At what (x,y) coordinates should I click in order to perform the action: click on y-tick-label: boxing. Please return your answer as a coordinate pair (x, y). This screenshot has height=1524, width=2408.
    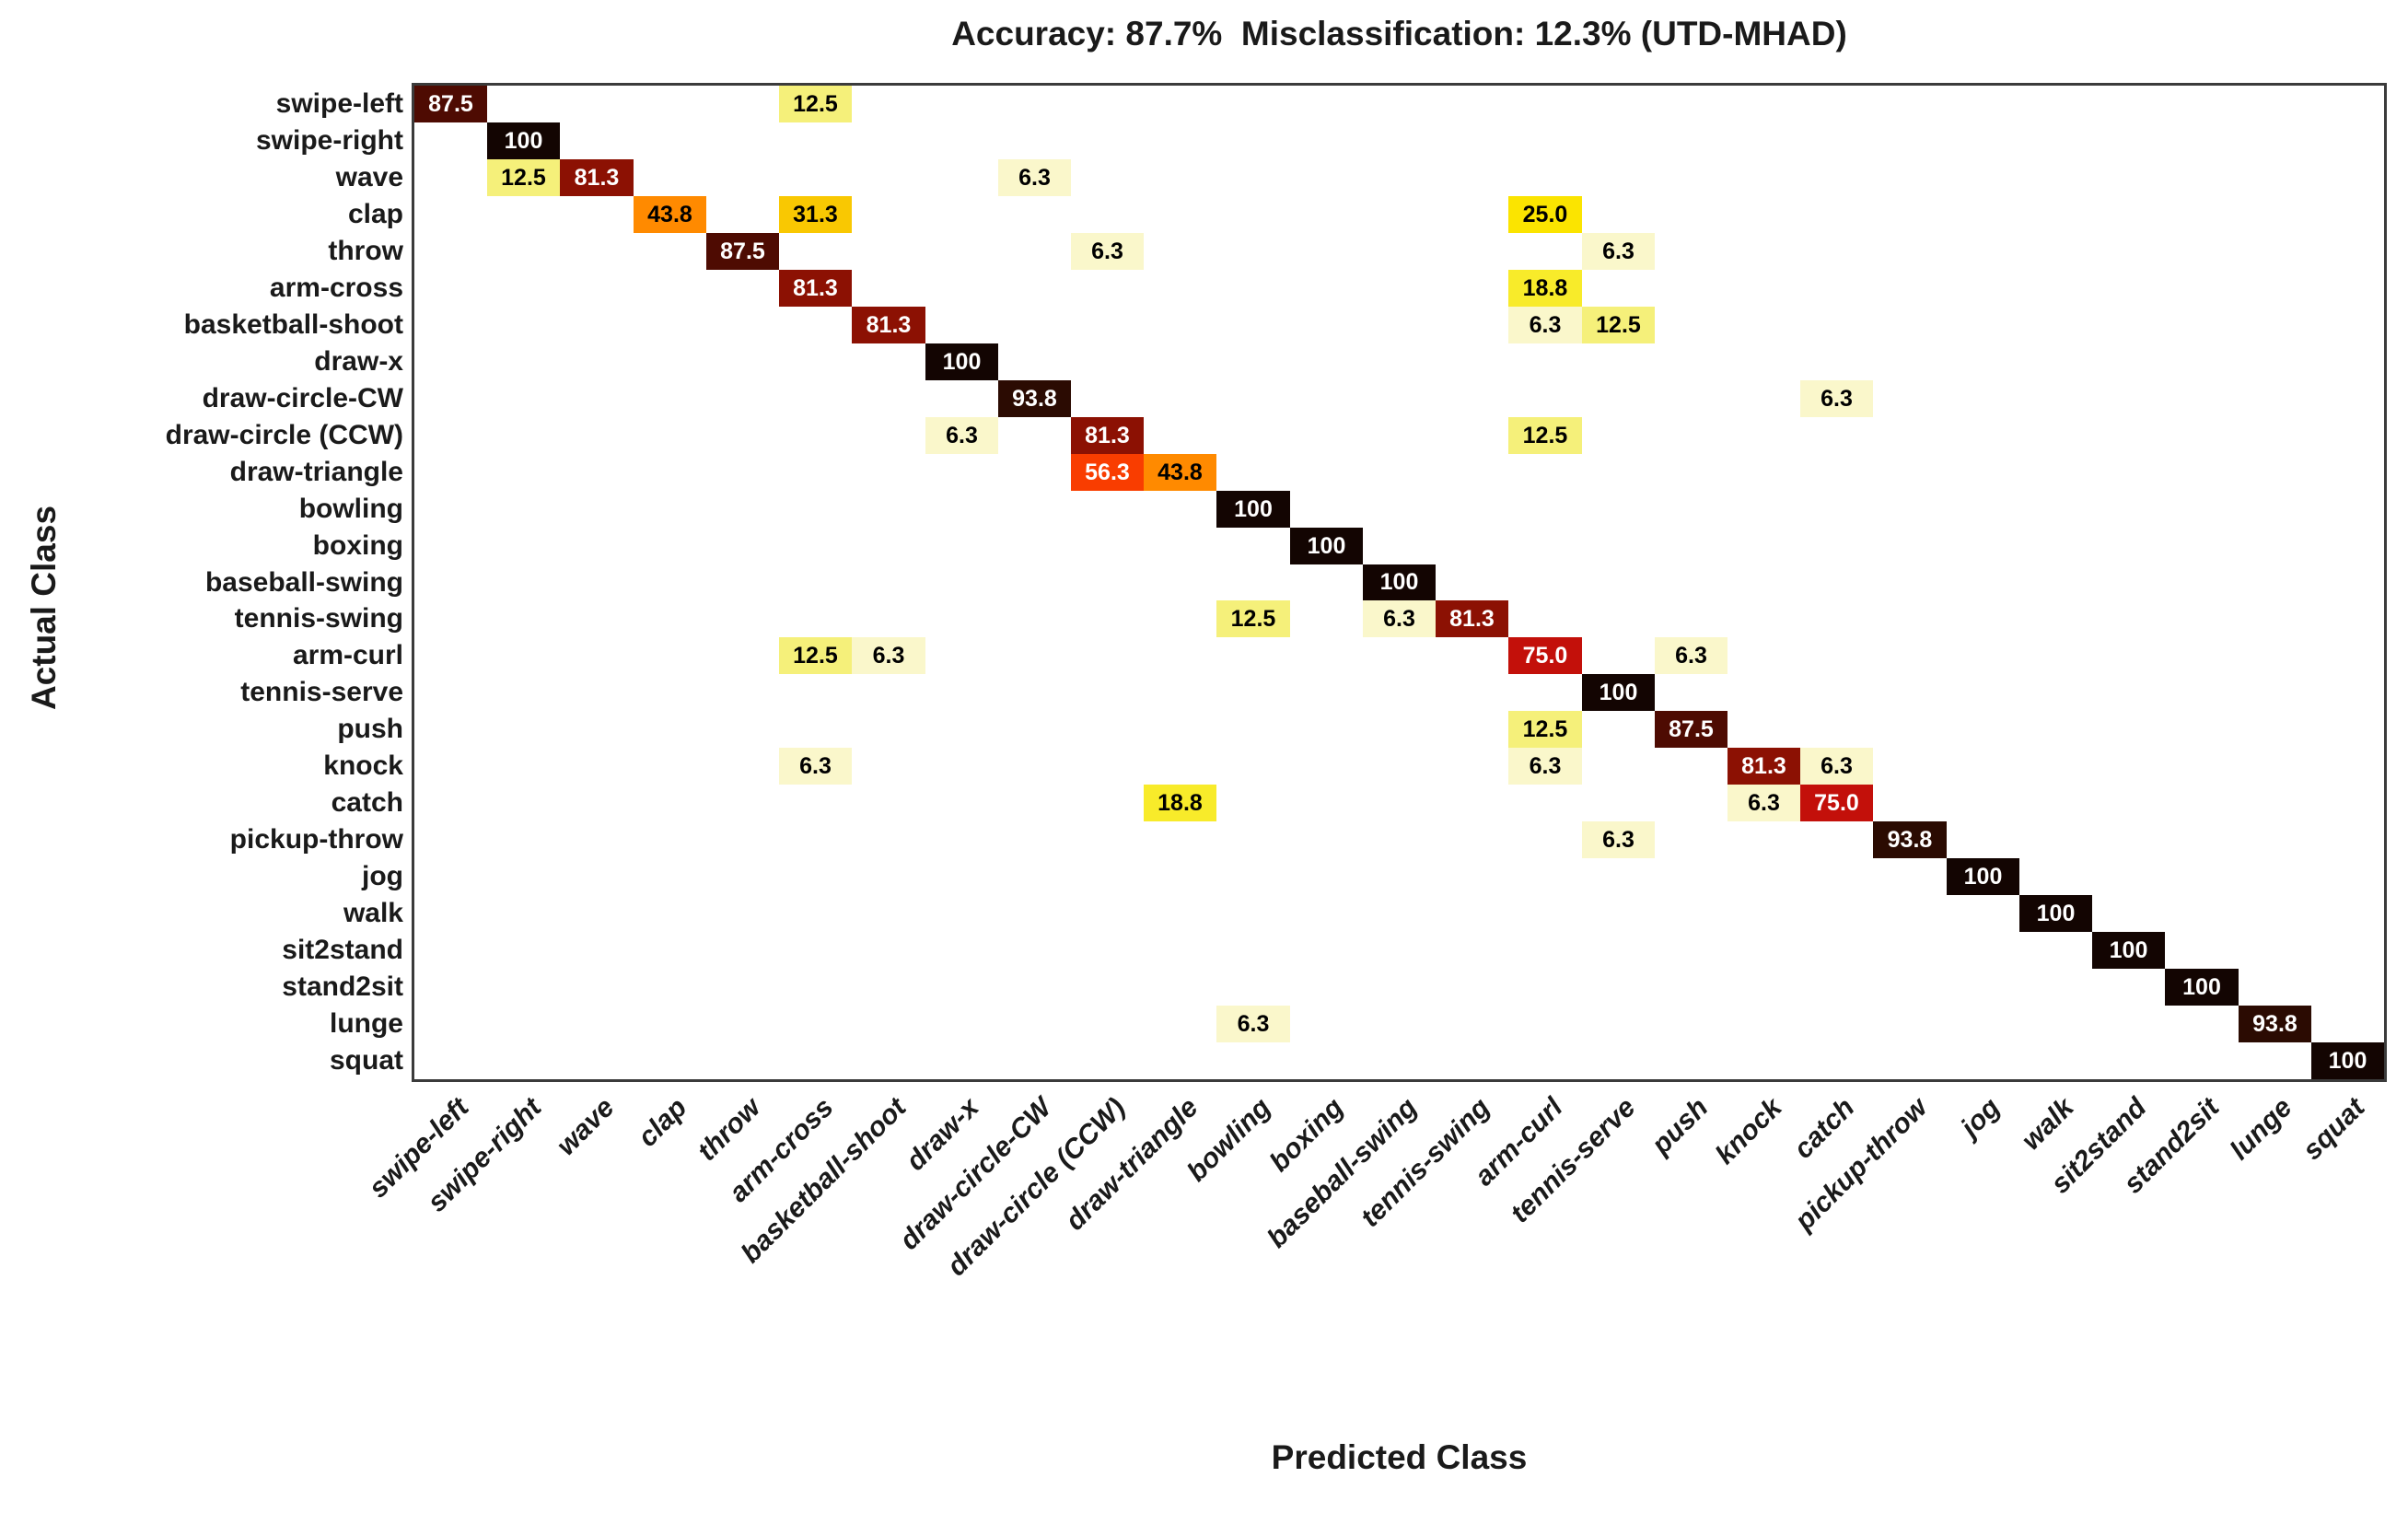
    Looking at the image, I should click on (357, 546).